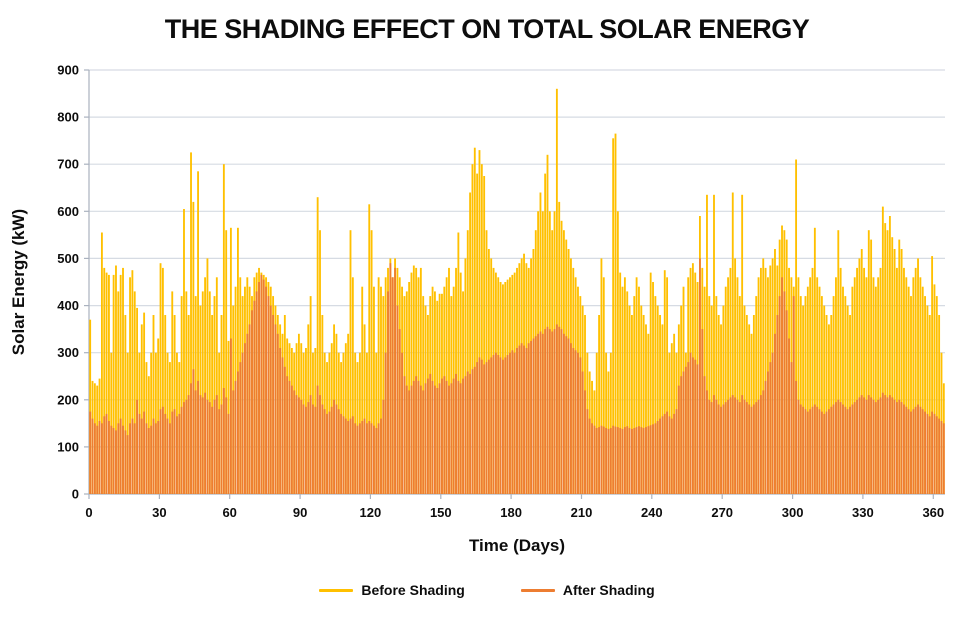  I want to click on y-tick-label: 900, so click(68, 70).